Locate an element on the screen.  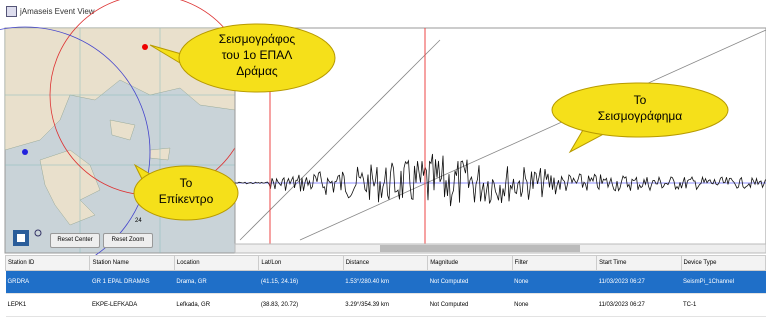
callout: Το Επίκεντρο is located at coordinates (186, 192).